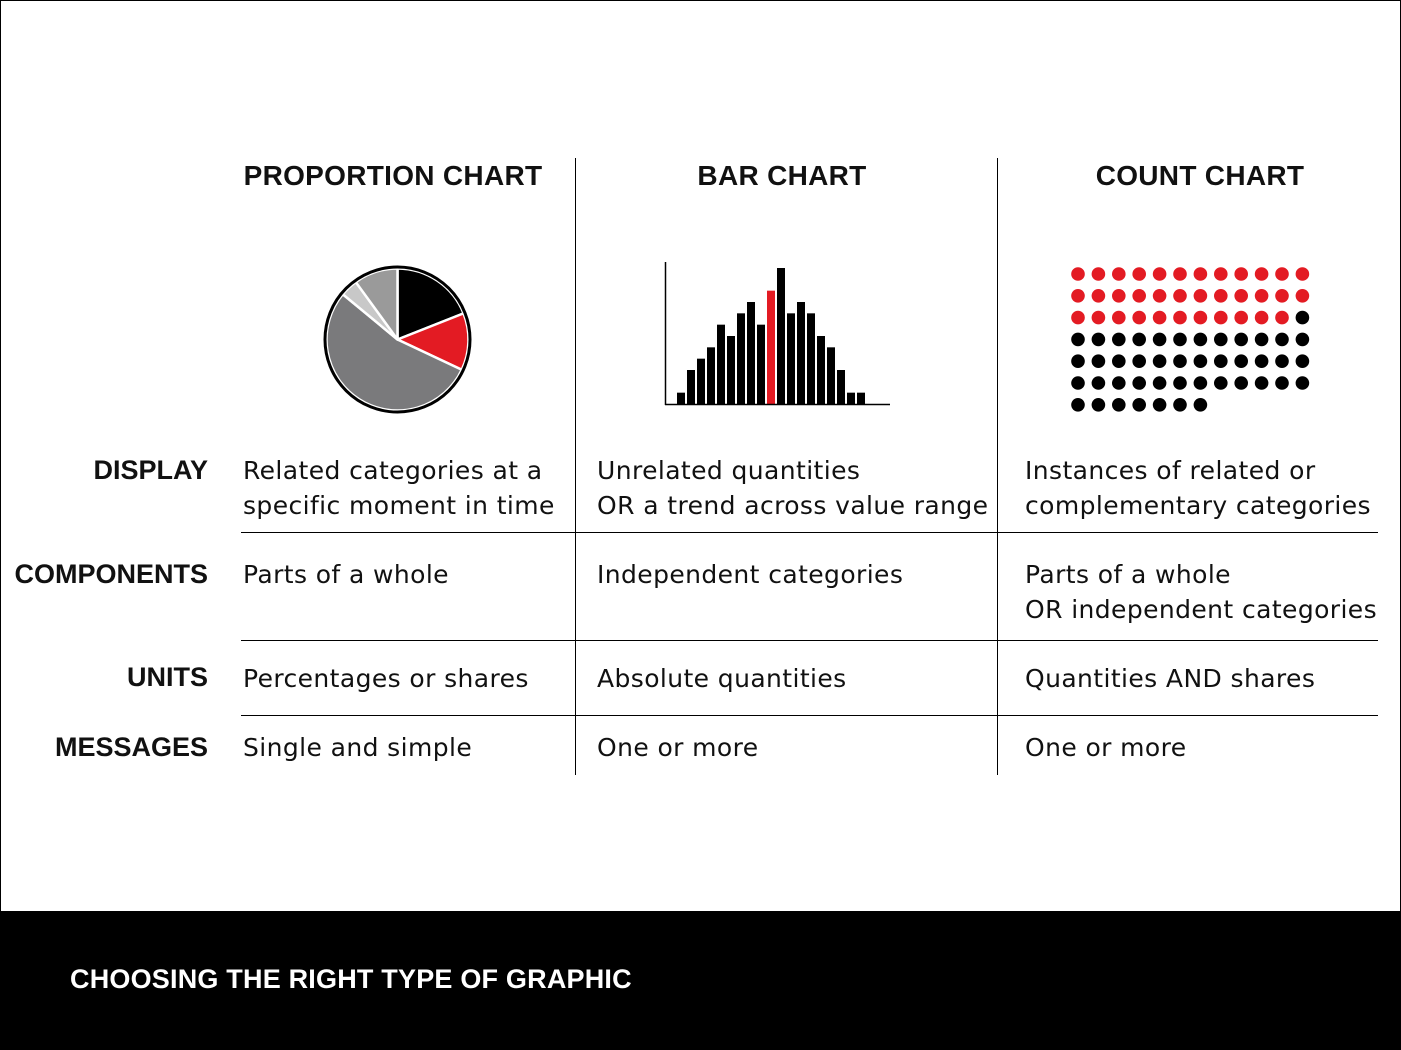 This screenshot has height=1050, width=1401. Describe the element at coordinates (729, 470) in the screenshot. I see `cell-line: Unrelated quantities` at that location.